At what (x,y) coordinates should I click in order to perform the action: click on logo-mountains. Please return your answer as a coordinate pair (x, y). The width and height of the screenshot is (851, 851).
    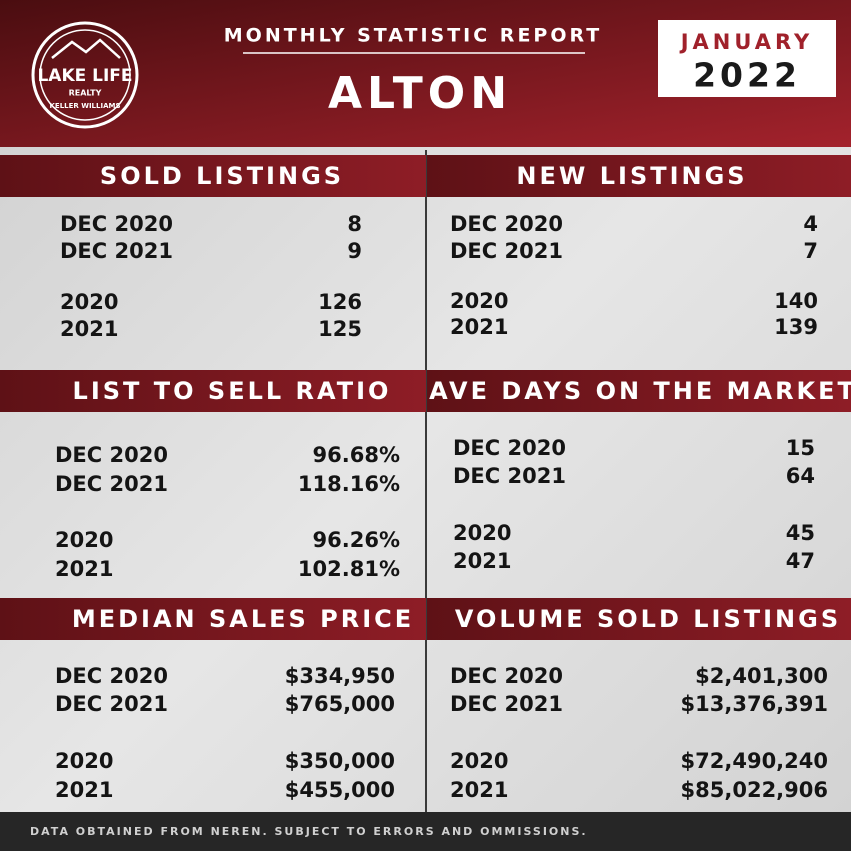
    Looking at the image, I should click on (86, 48).